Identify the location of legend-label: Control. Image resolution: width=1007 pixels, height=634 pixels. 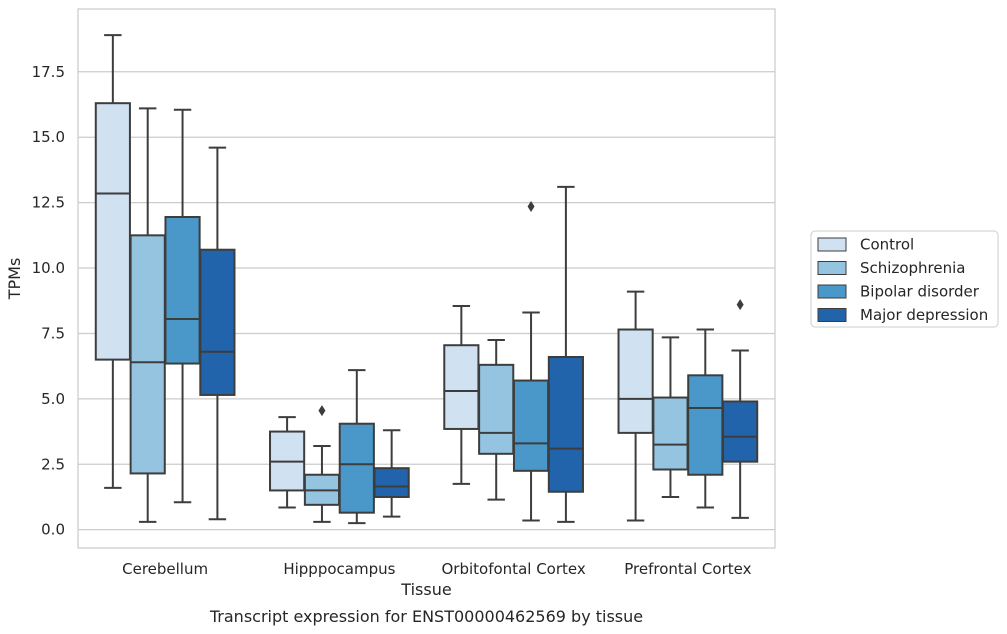
(887, 245).